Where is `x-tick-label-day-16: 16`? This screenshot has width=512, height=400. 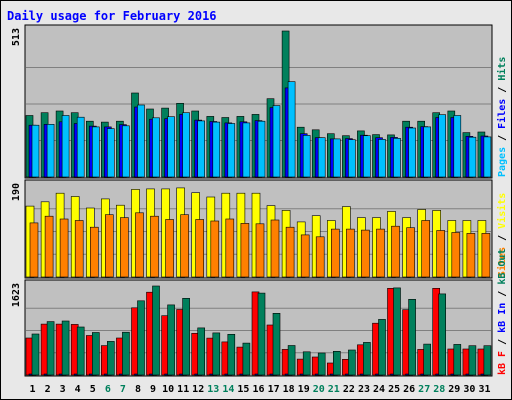 x-tick-label-day-16: 16 is located at coordinates (258, 389).